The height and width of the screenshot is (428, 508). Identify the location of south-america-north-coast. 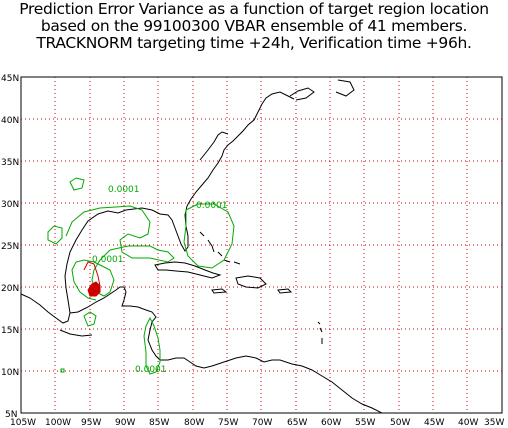
(297, 384).